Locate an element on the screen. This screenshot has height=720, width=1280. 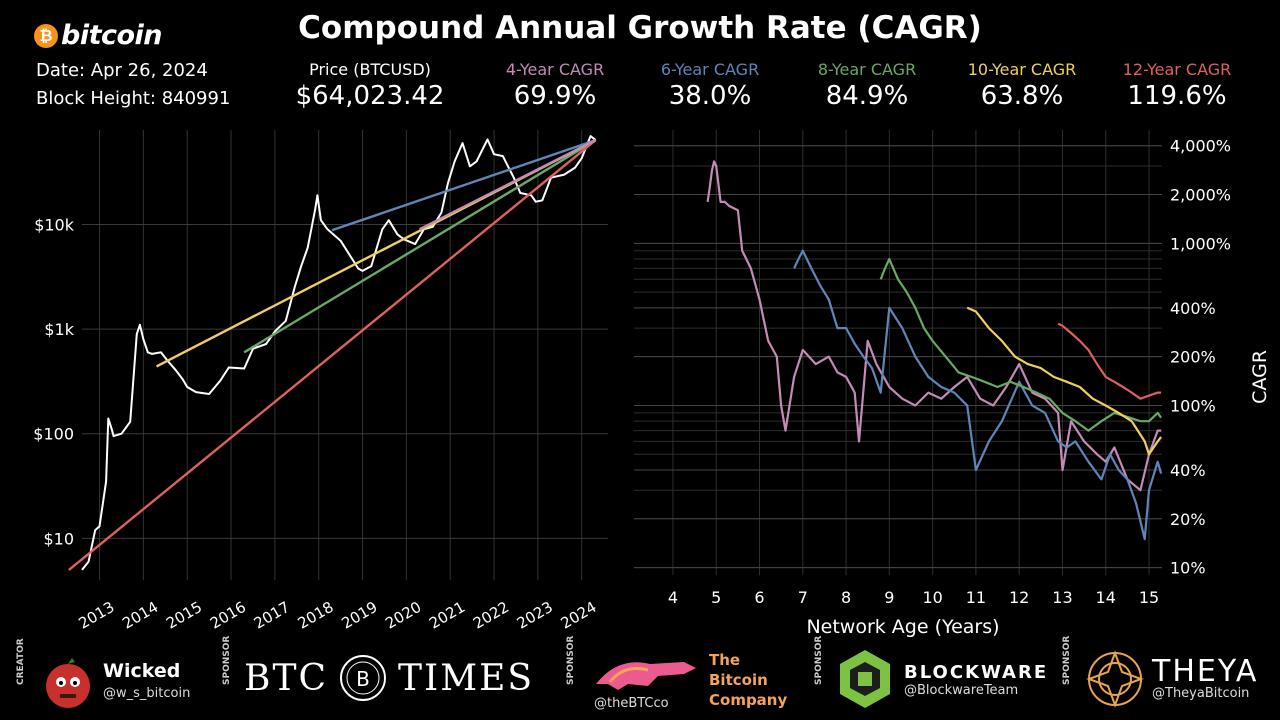
blockware-name: BLOCKWARE is located at coordinates (976, 672).